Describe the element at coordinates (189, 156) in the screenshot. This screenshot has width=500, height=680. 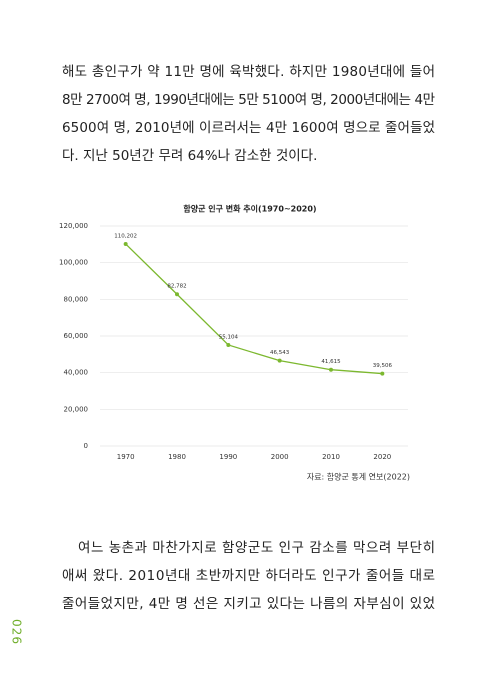
I see `text-line: 다. 지난 50년간 무려 64%나 감소한 것이다.` at that location.